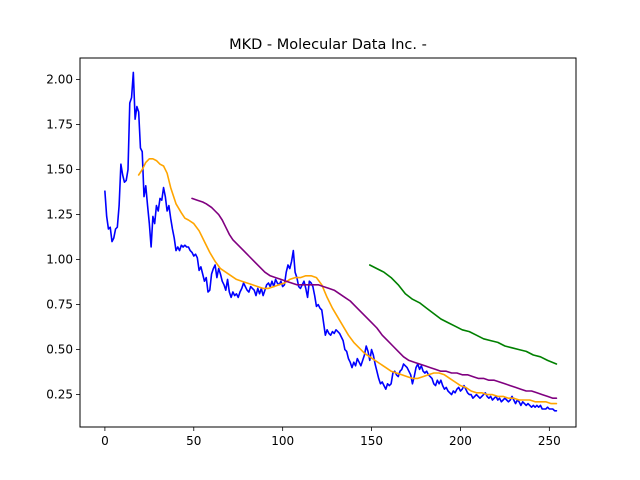 This screenshot has width=640, height=480. I want to click on x-tick-label: 150, so click(371, 441).